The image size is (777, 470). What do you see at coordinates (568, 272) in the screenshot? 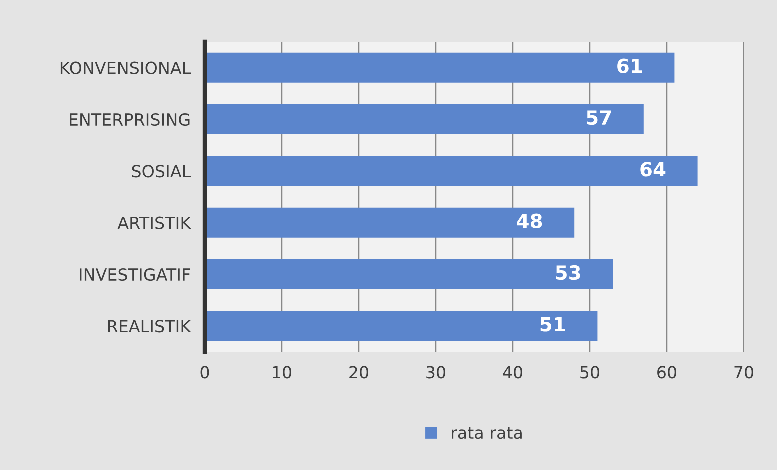
I see `data-label: 53` at bounding box center [568, 272].